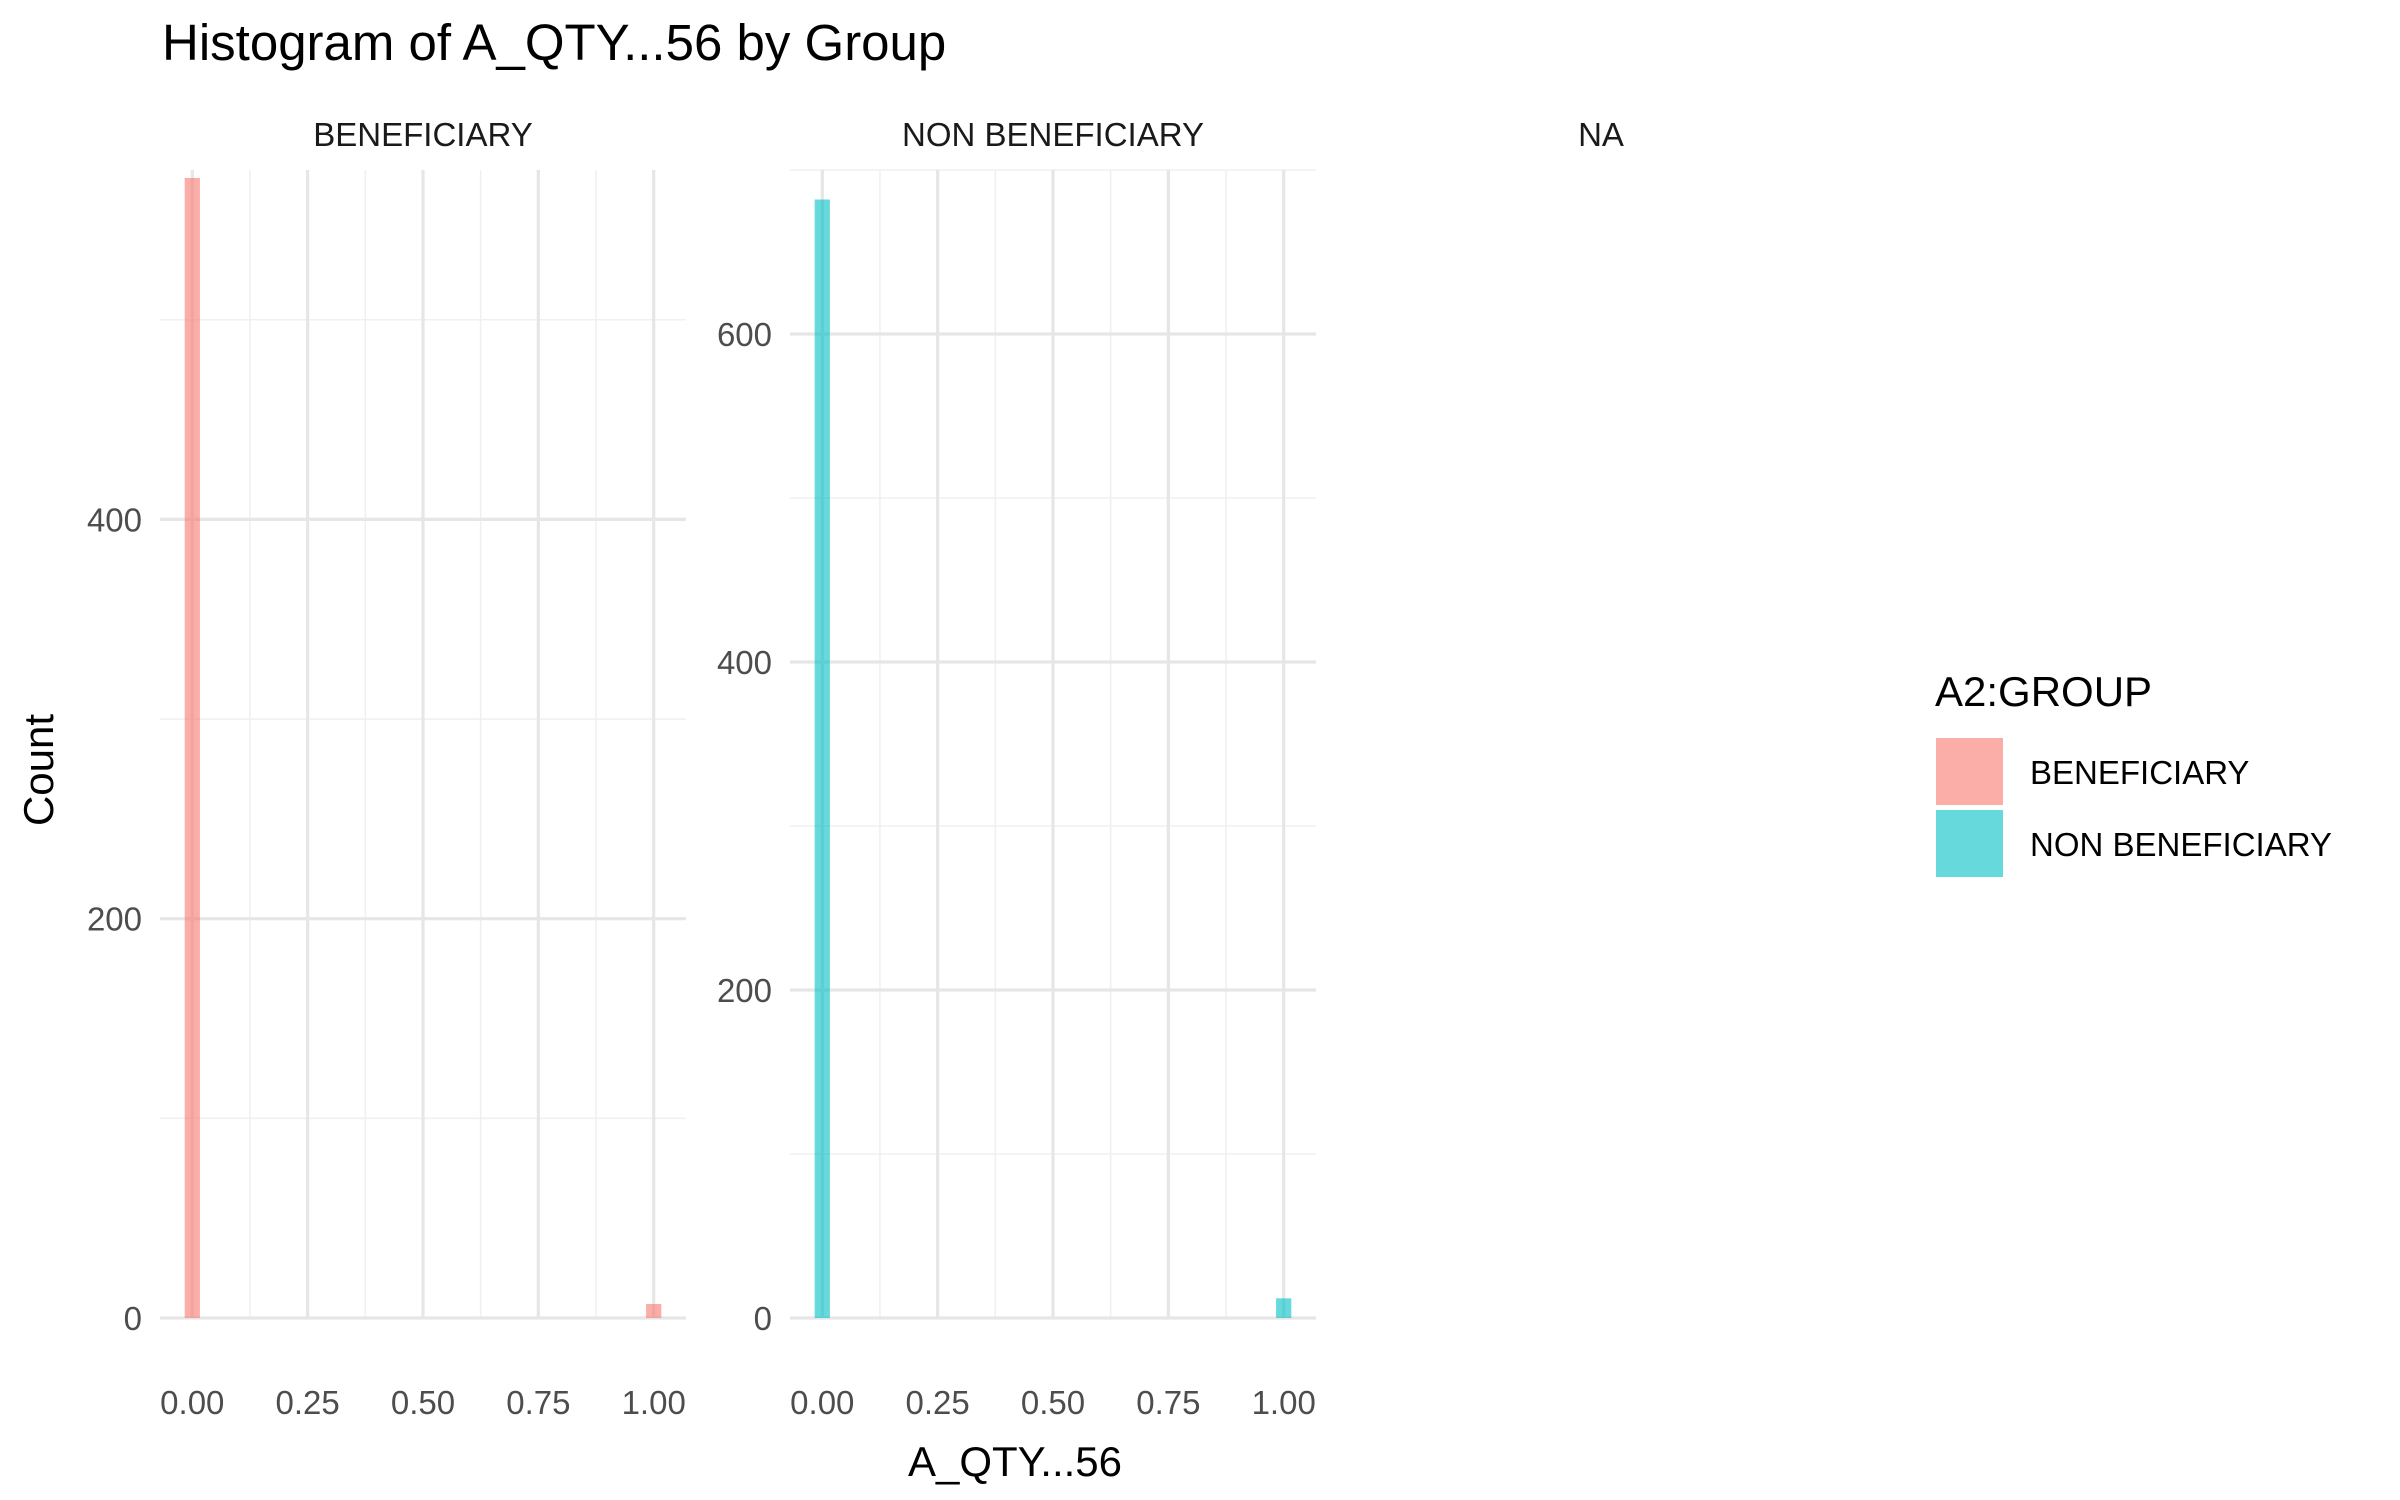 The image size is (2400, 1500). I want to click on strip-label-na: NA, so click(1601, 134).